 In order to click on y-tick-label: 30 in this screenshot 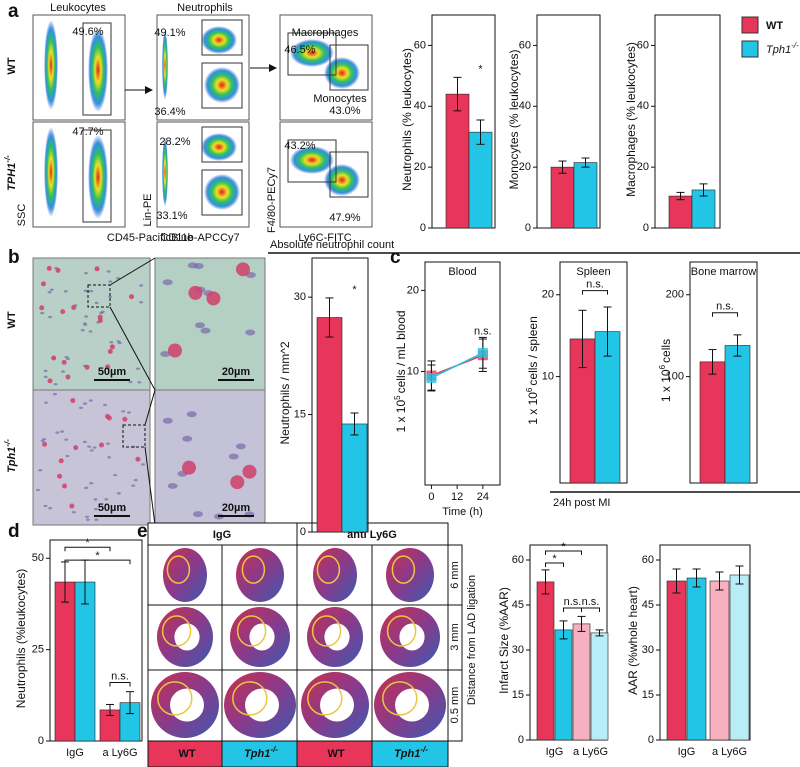, I will do `click(648, 650)`.